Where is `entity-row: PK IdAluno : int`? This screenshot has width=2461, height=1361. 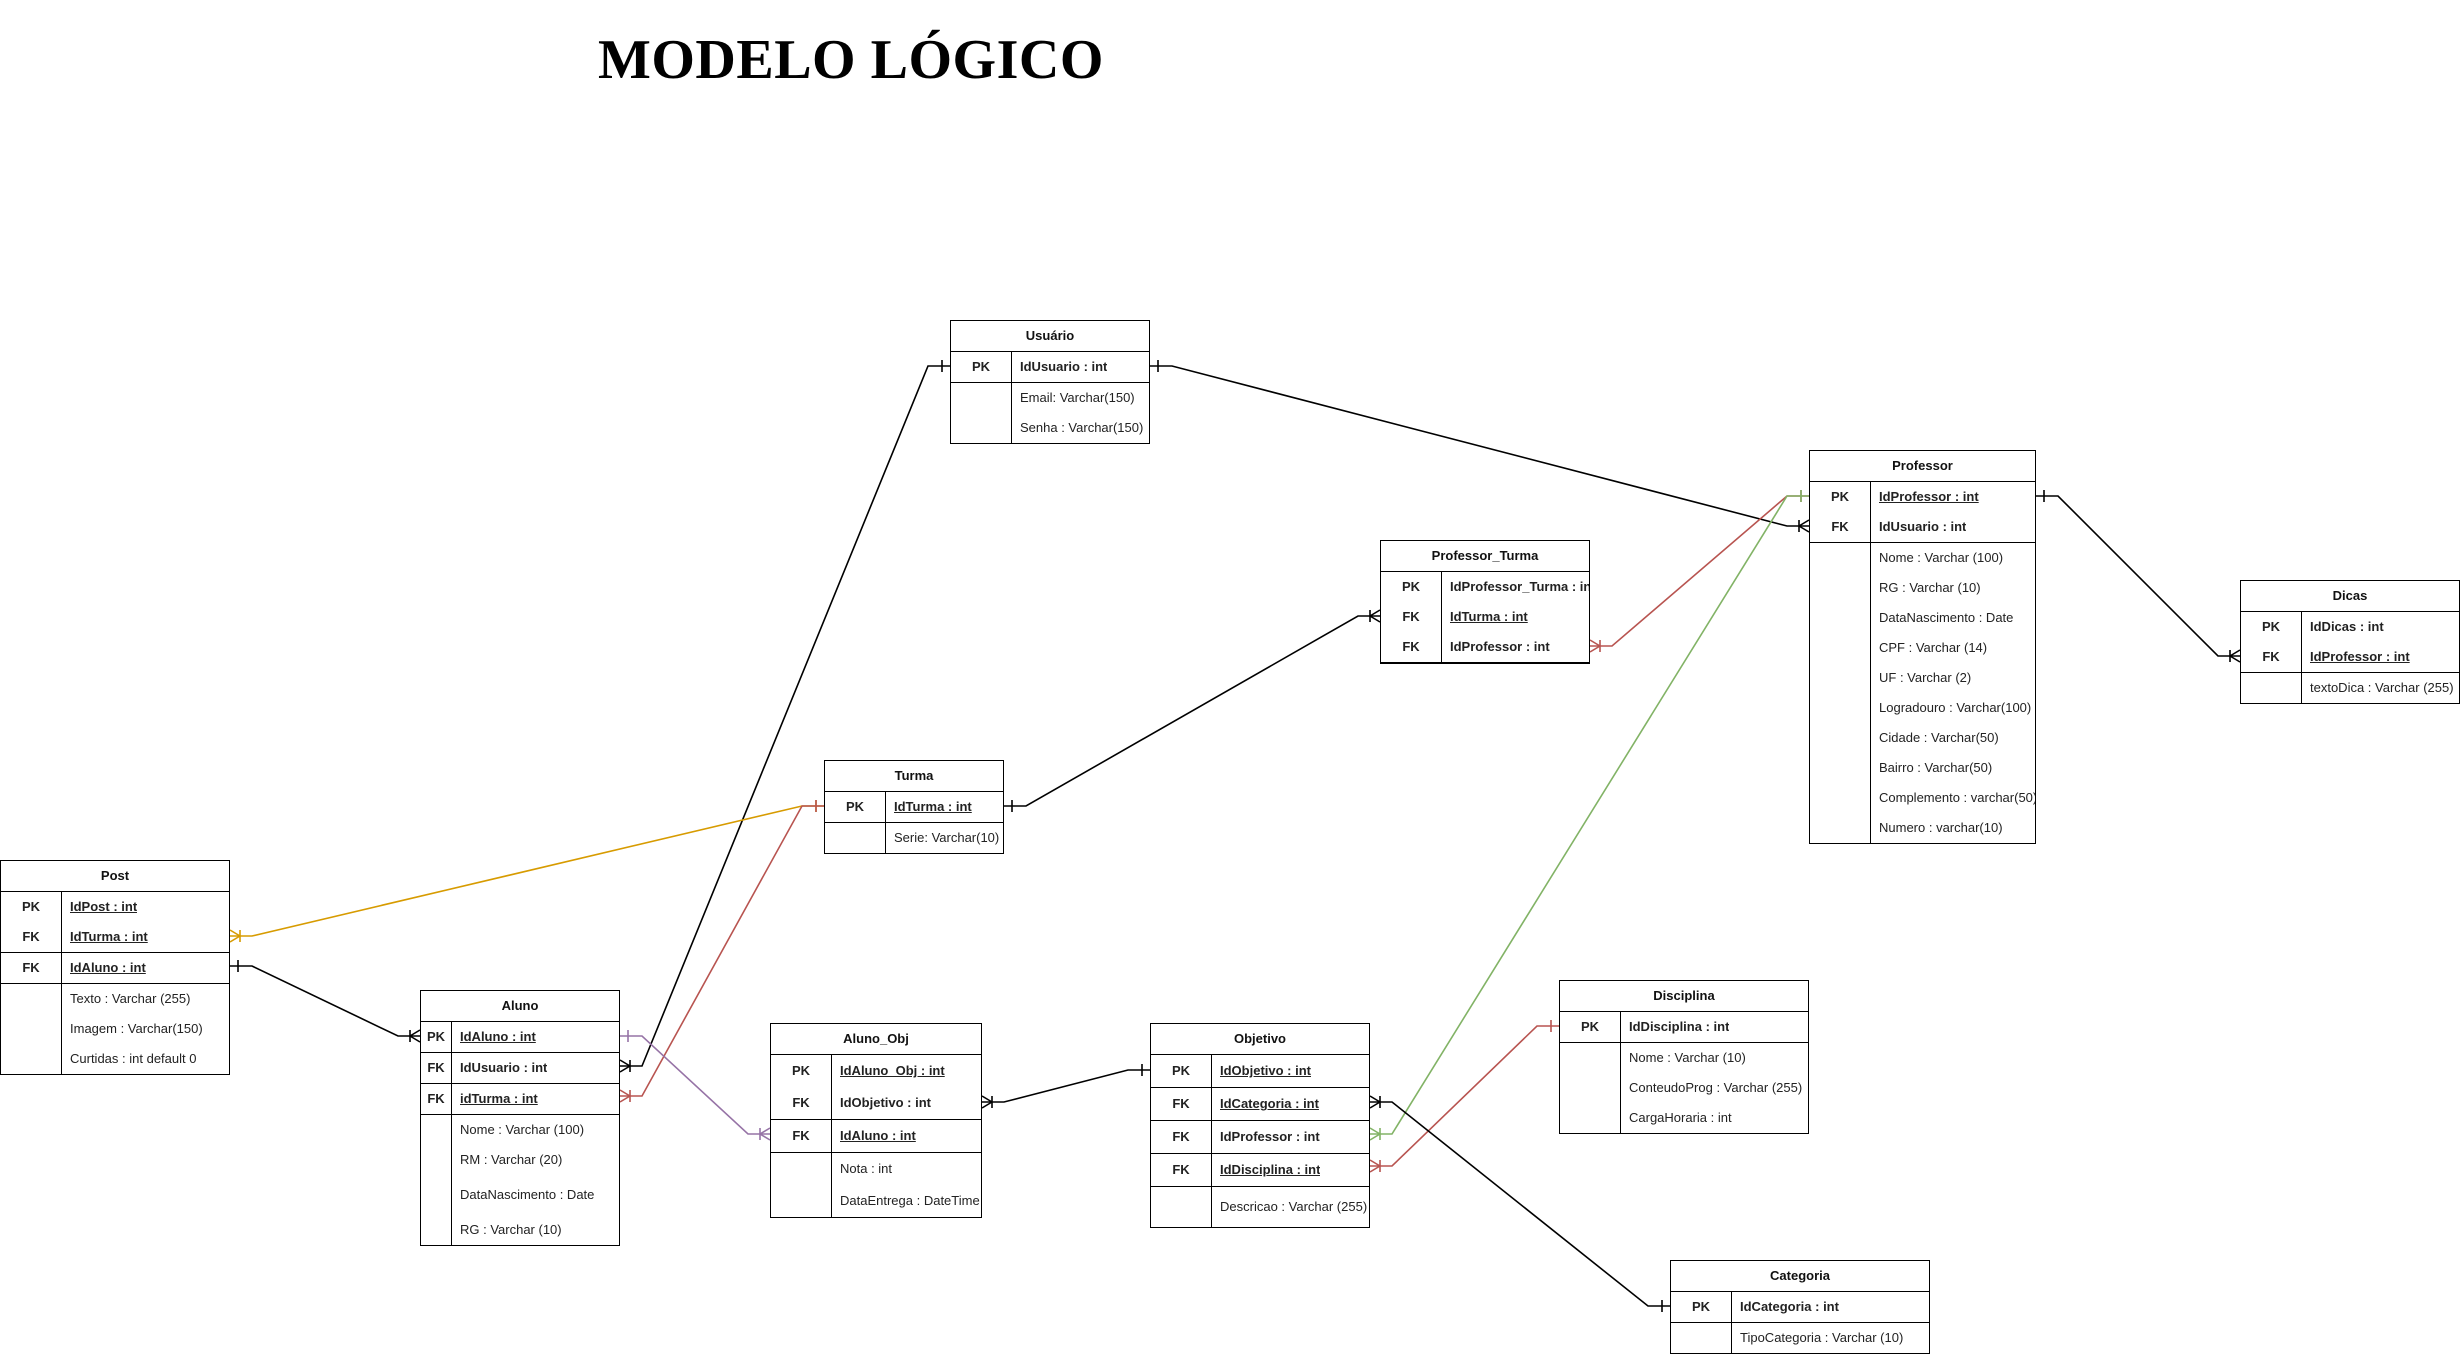 entity-row: PK IdAluno : int is located at coordinates (520, 1037).